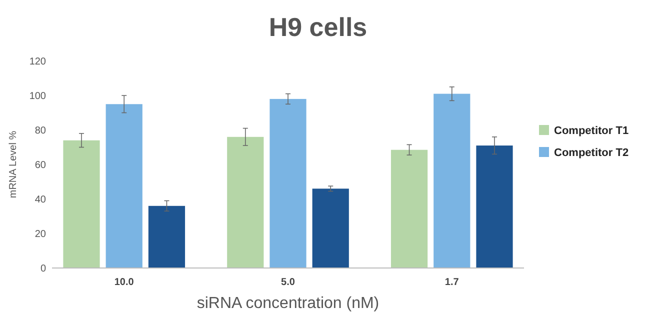  Describe the element at coordinates (43, 269) in the screenshot. I see `y-tick-label: 0` at that location.